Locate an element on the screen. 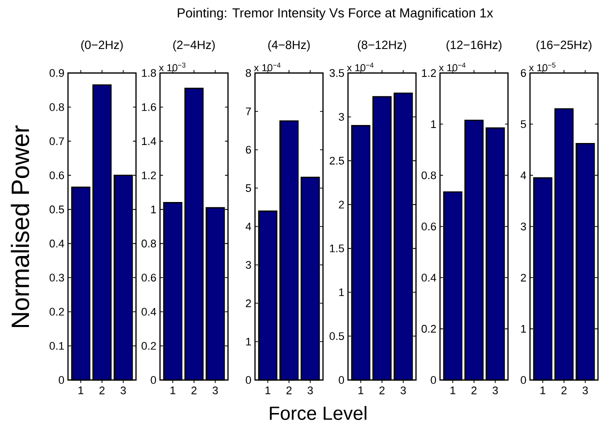 The image size is (605, 433). y-tick-label: 1.8 is located at coordinates (149, 73).